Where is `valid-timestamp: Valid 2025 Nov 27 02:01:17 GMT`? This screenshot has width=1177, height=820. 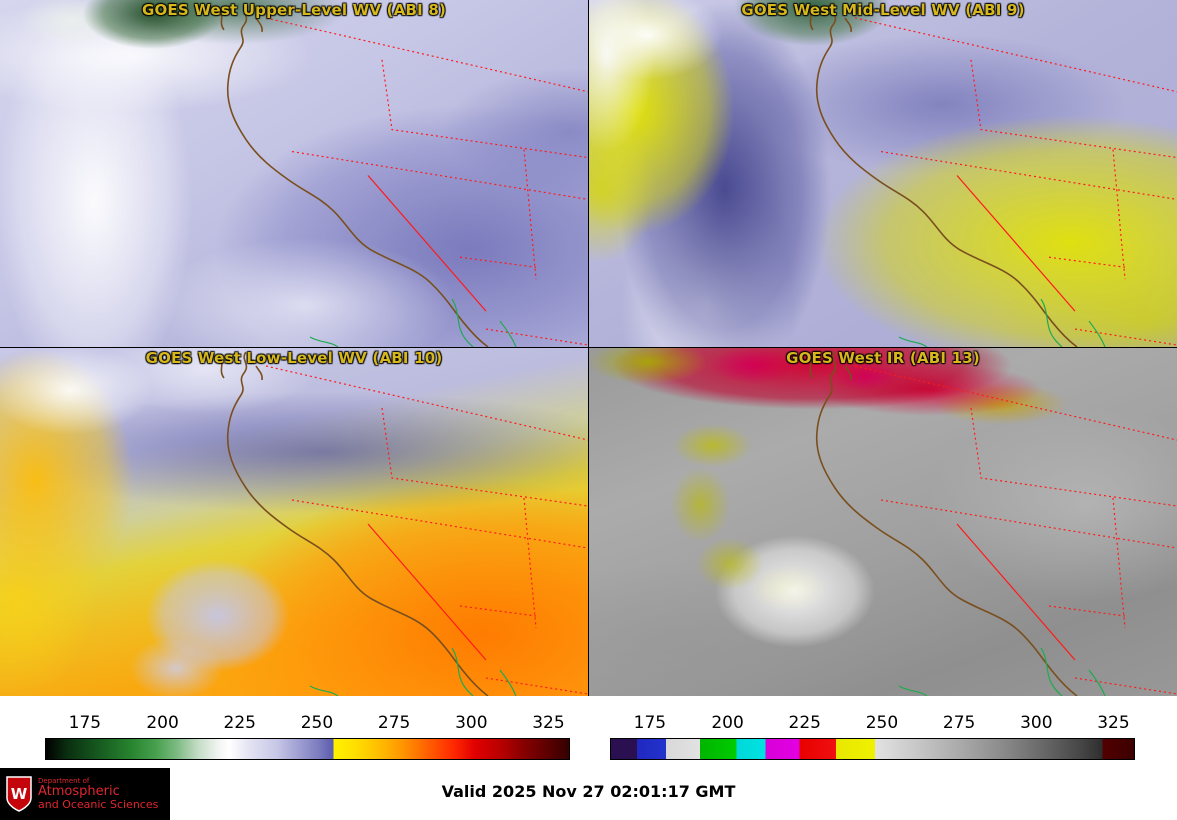
valid-timestamp: Valid 2025 Nov 27 02:01:17 GMT is located at coordinates (588, 791).